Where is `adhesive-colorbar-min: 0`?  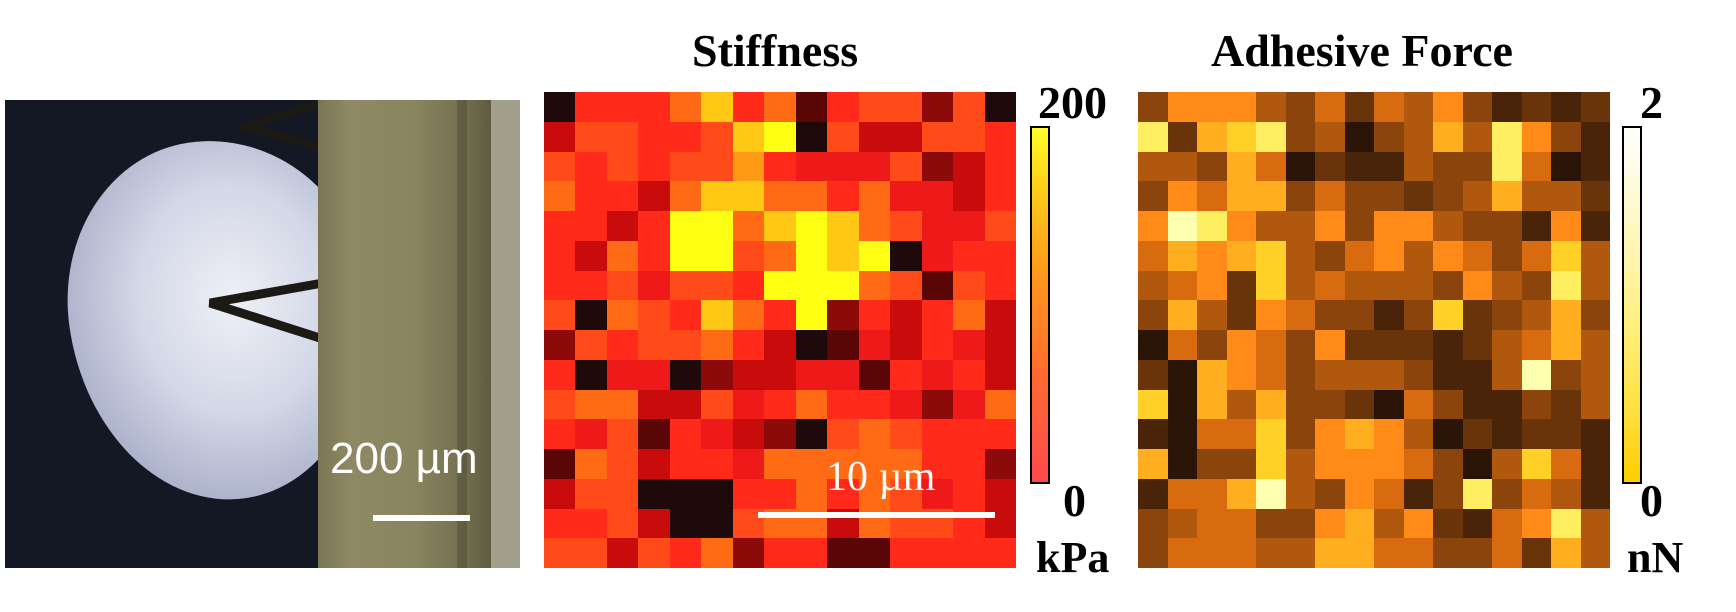 adhesive-colorbar-min: 0 is located at coordinates (1651, 500).